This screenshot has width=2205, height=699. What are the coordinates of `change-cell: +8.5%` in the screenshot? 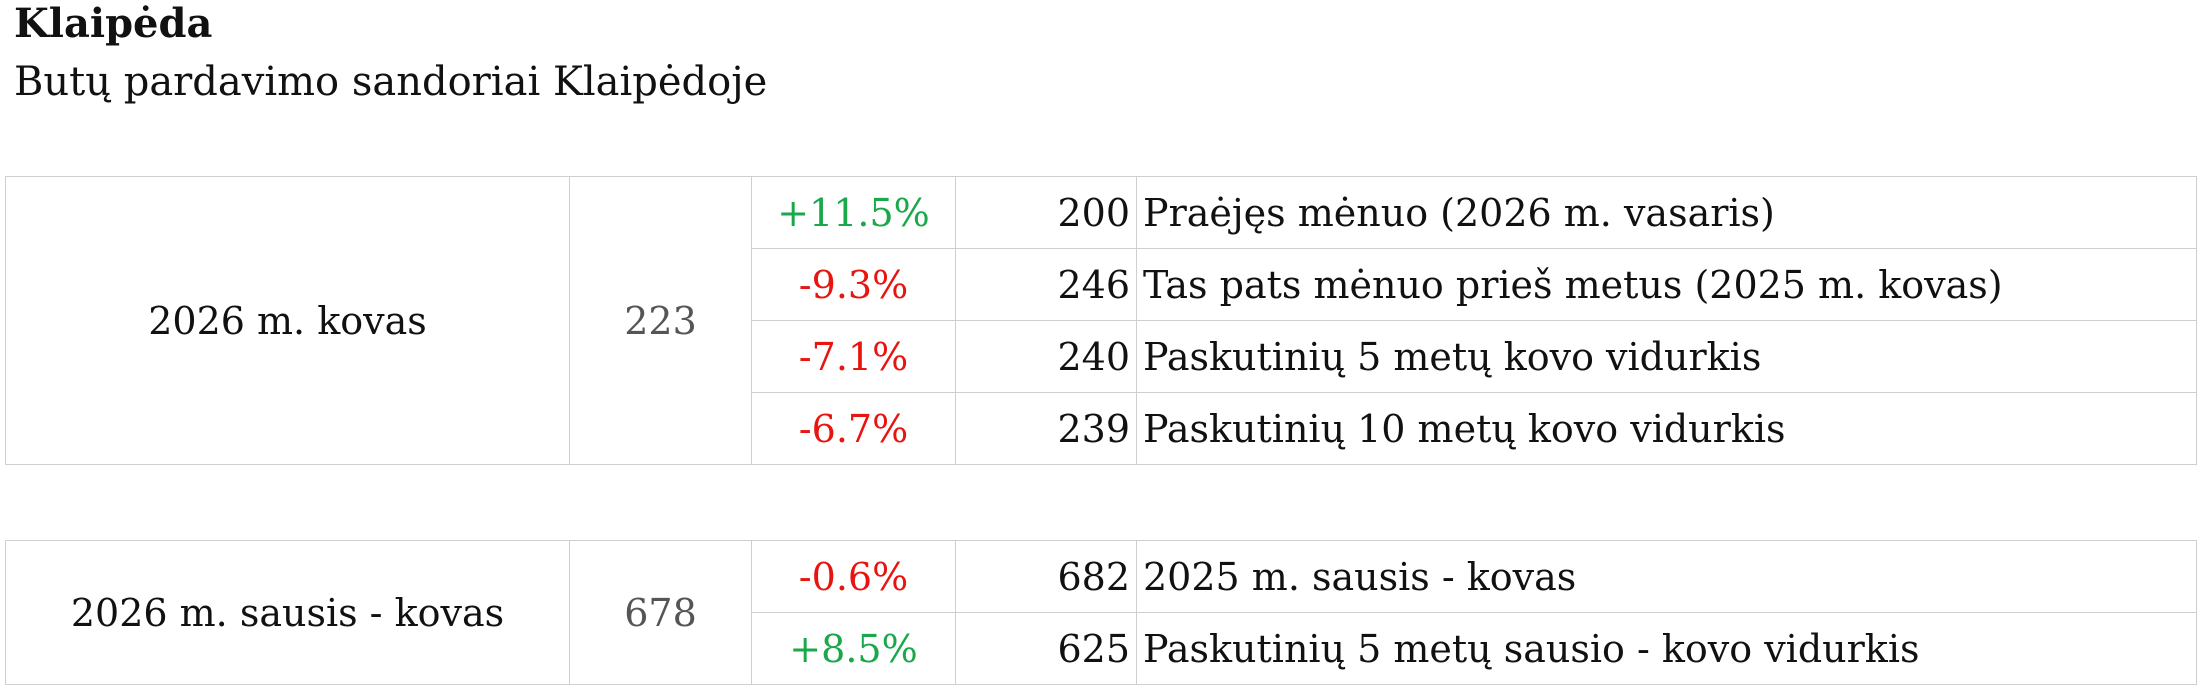 It's located at (853, 648).